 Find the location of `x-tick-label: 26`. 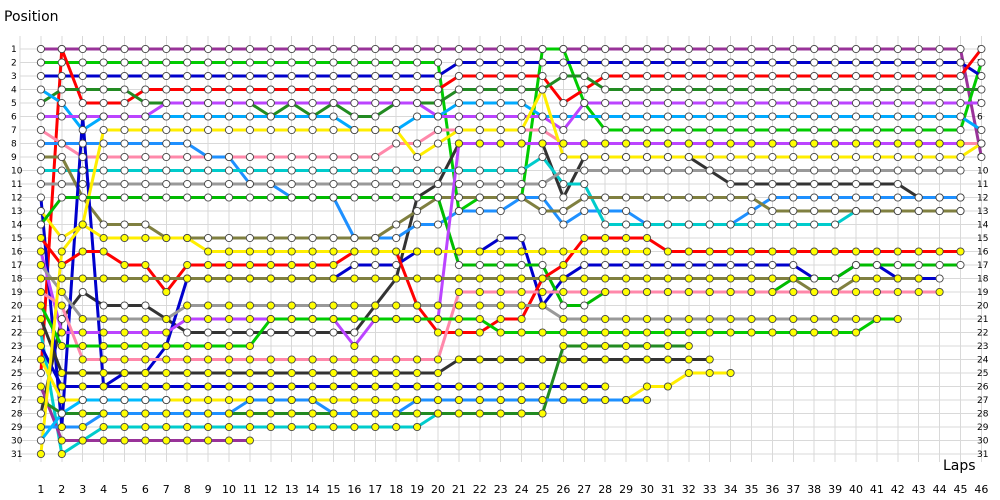

x-tick-label: 26 is located at coordinates (563, 489).